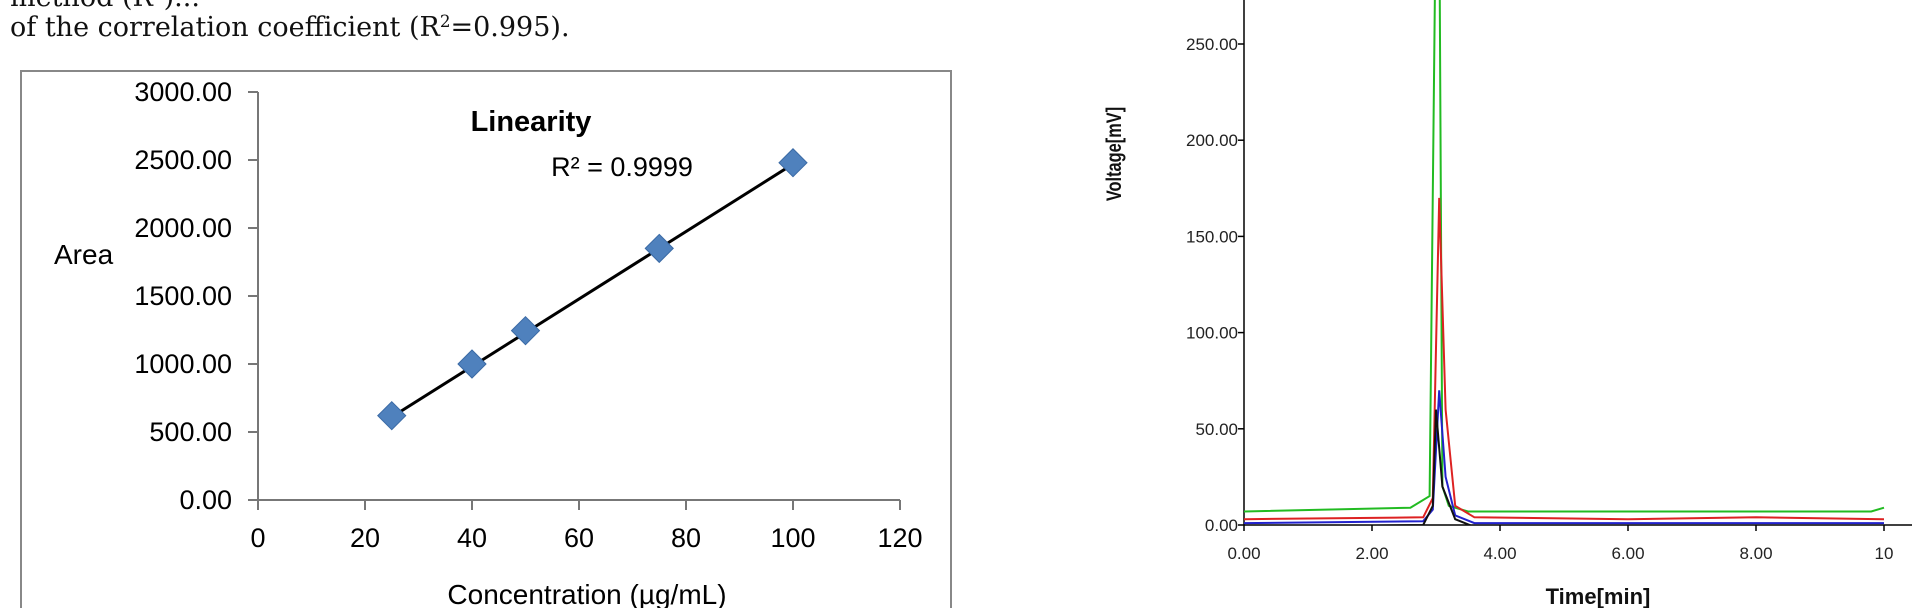 The image size is (1912, 608). What do you see at coordinates (1113, 154) in the screenshot?
I see `y-axis-label: Voltage[mV]` at bounding box center [1113, 154].